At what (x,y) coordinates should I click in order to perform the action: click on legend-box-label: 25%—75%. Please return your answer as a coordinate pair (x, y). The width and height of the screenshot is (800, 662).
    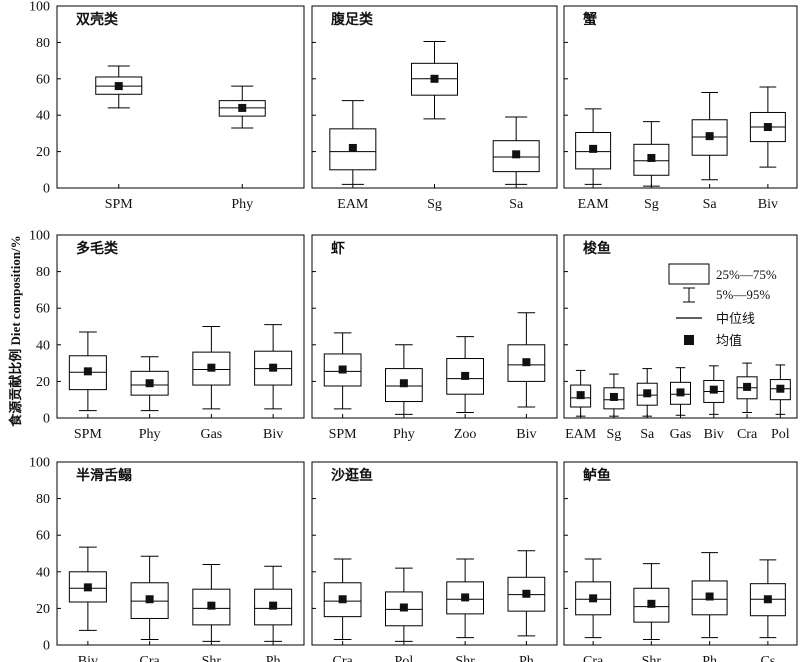
    Looking at the image, I should click on (746, 274).